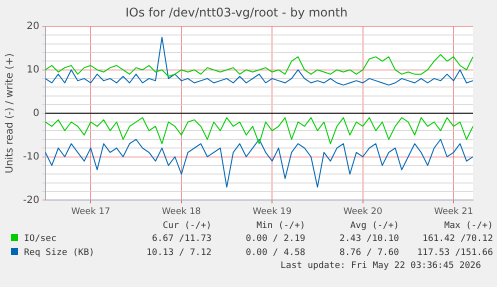 This screenshot has width=497, height=287. I want to click on y-tick-label: 10, so click(33, 70).